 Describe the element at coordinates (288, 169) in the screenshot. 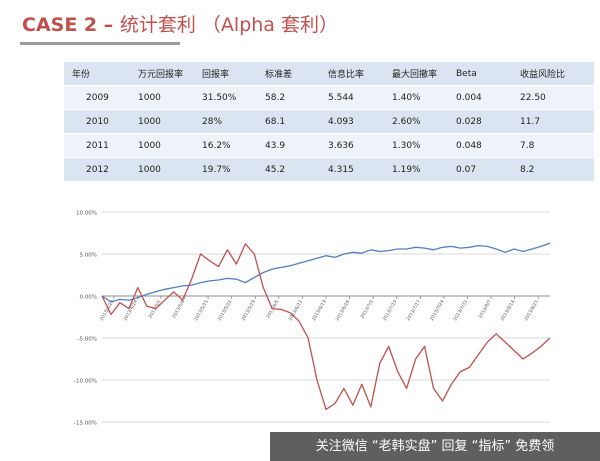

I see `table-cell: 45.2` at that location.